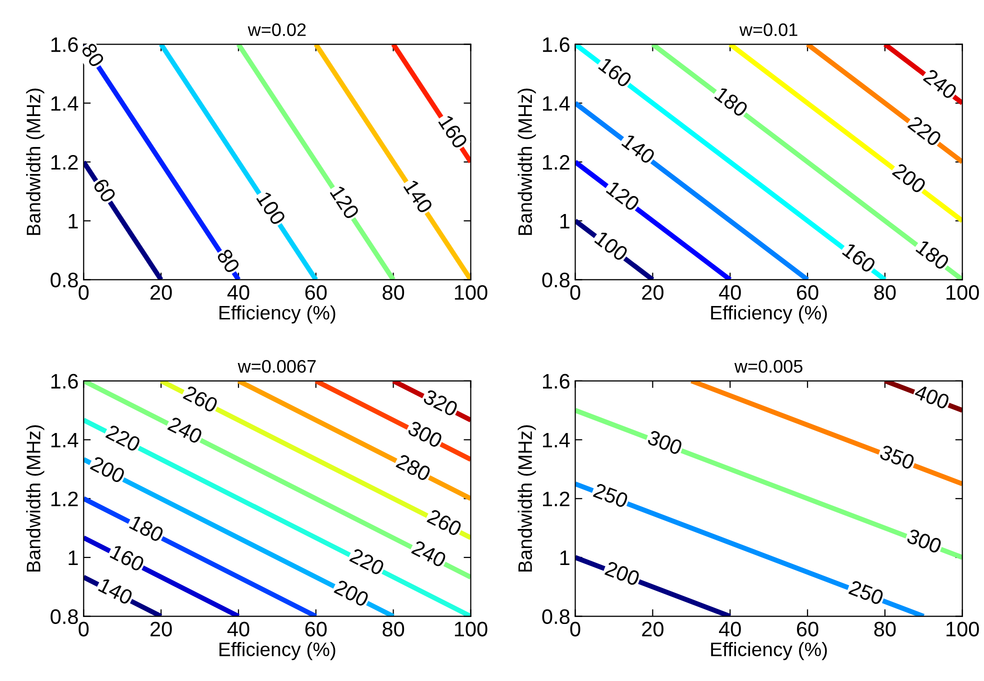 The height and width of the screenshot is (681, 984). What do you see at coordinates (277, 29) in the screenshot?
I see `chart-title: w=0.02` at bounding box center [277, 29].